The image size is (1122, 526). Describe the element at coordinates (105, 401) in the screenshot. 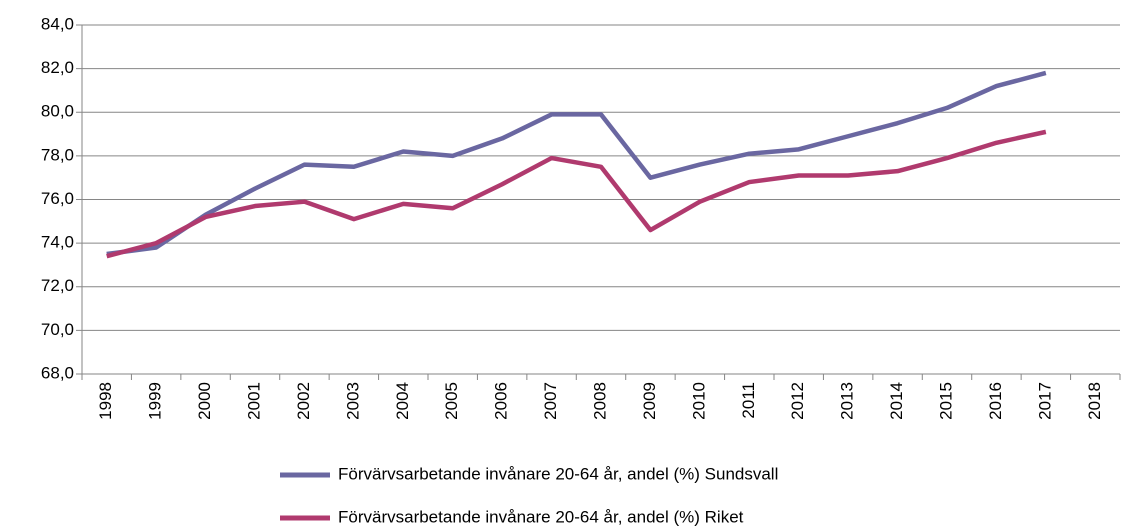

I see `x-tick-label: 1998` at that location.